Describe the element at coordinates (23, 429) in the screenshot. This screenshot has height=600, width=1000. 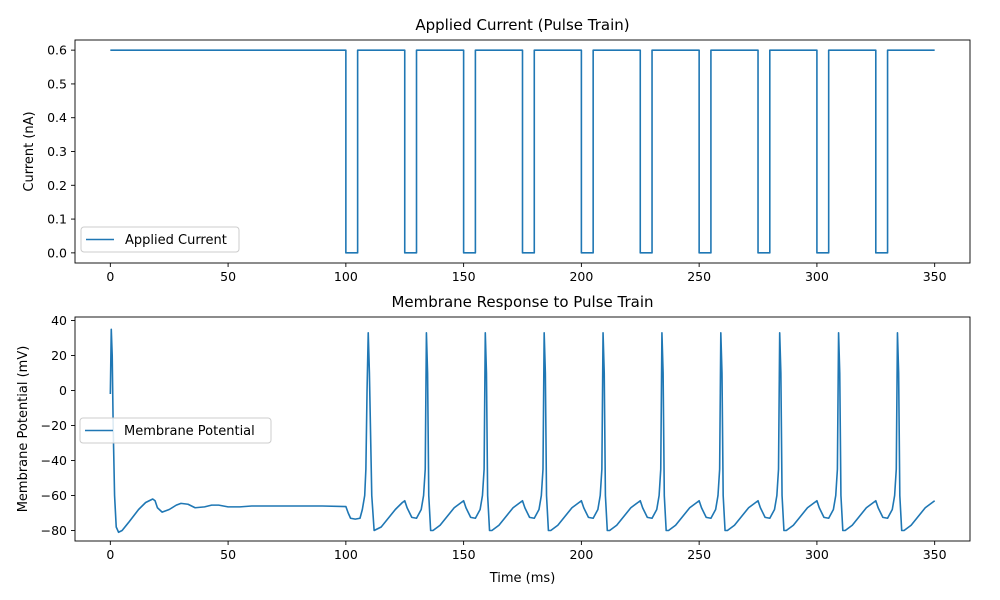
I see `membrane-y-axis-label: Membrane Potential (mV)` at that location.